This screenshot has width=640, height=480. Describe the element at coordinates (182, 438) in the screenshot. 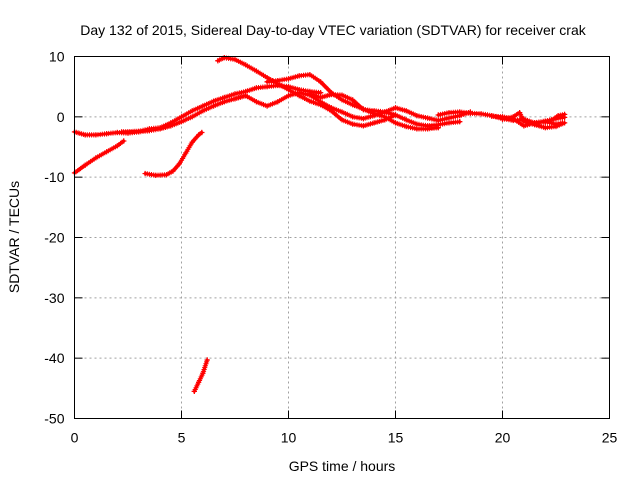

I see `x-tick-label: 5` at that location.